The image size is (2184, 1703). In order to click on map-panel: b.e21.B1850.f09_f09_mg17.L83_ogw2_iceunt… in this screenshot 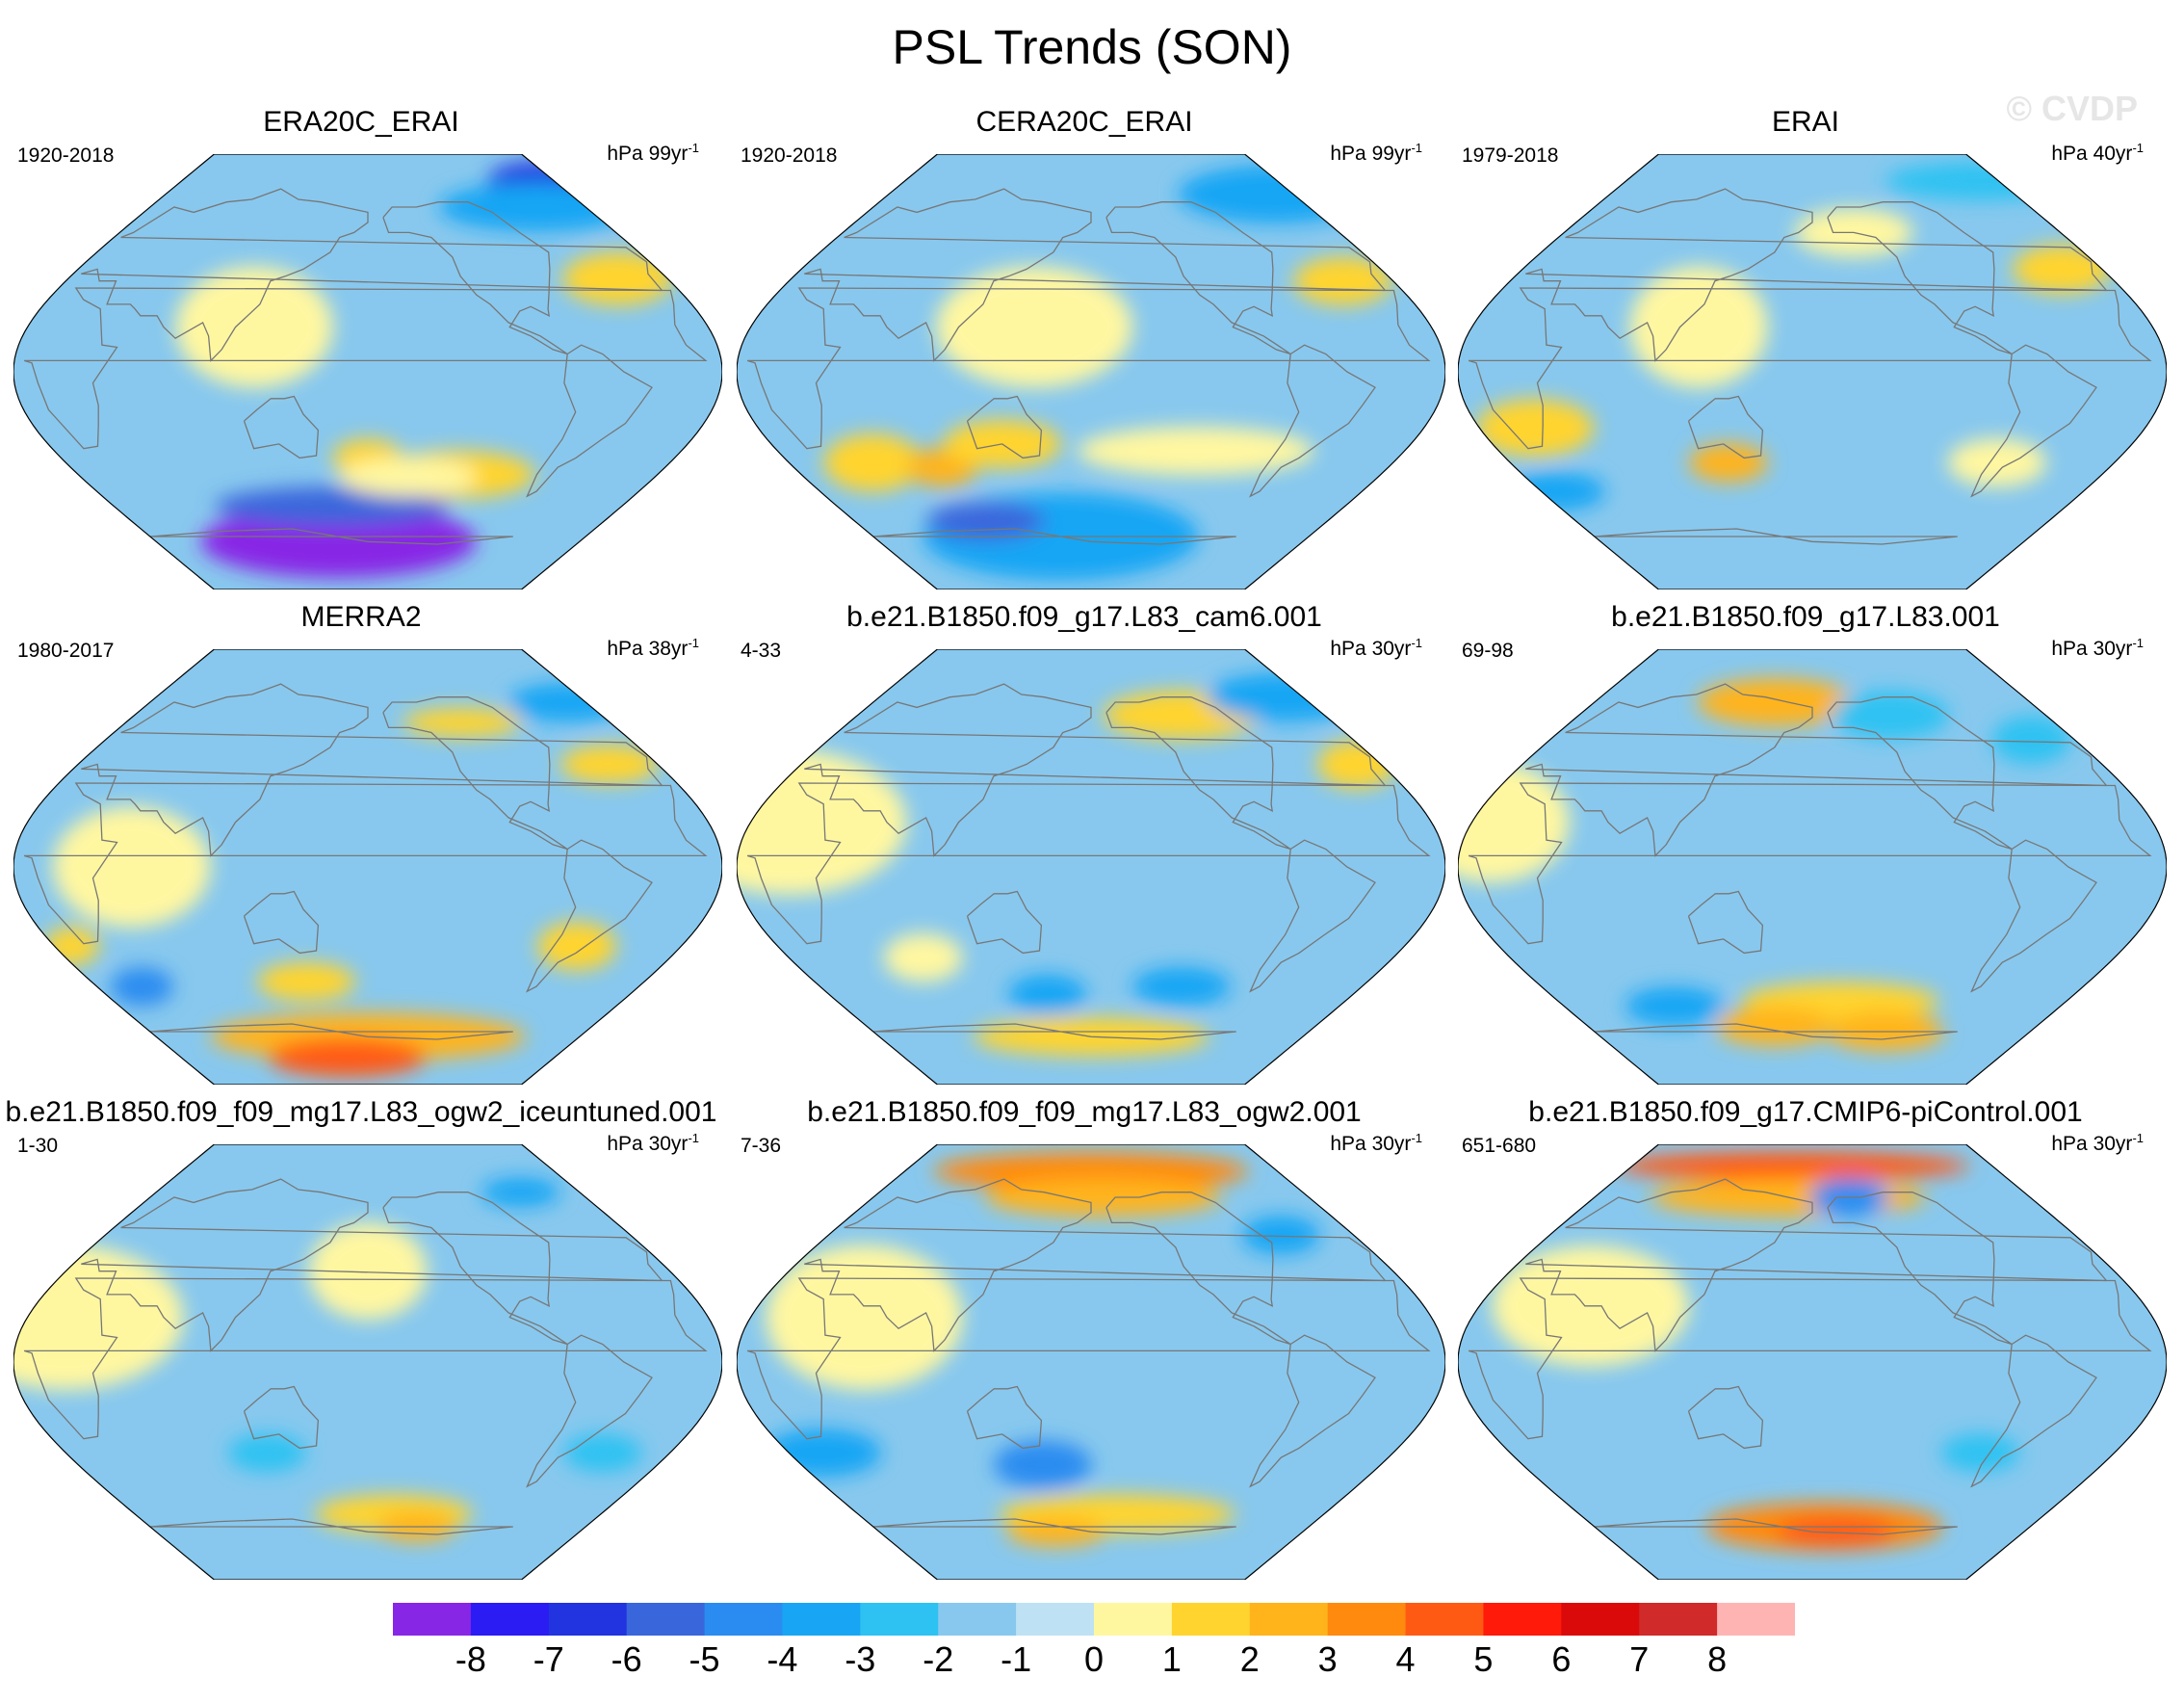, I will do `click(361, 1338)`.